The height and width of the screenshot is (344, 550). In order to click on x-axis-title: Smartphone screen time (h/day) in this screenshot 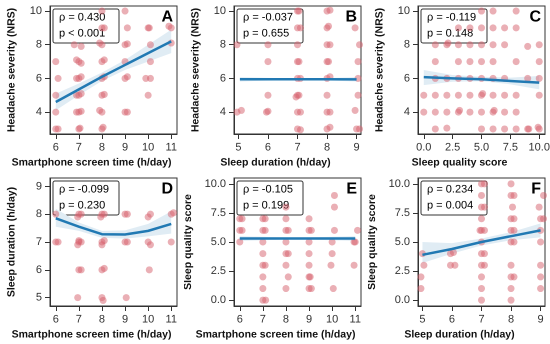, I will do `click(92, 162)`.